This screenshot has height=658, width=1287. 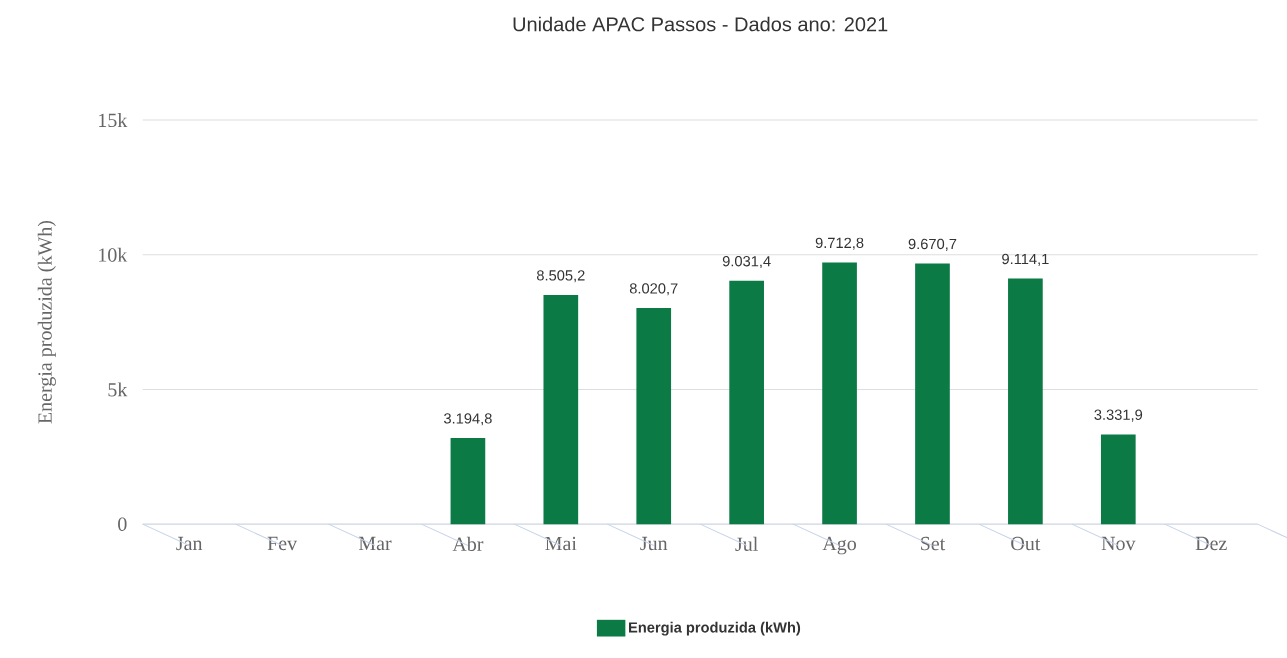 What do you see at coordinates (715, 628) in the screenshot?
I see `legend-label: Energia produzida (kWh)` at bounding box center [715, 628].